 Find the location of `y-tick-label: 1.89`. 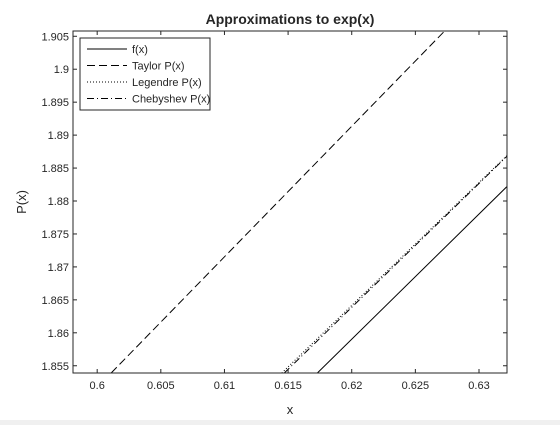

y-tick-label: 1.89 is located at coordinates (58, 136).